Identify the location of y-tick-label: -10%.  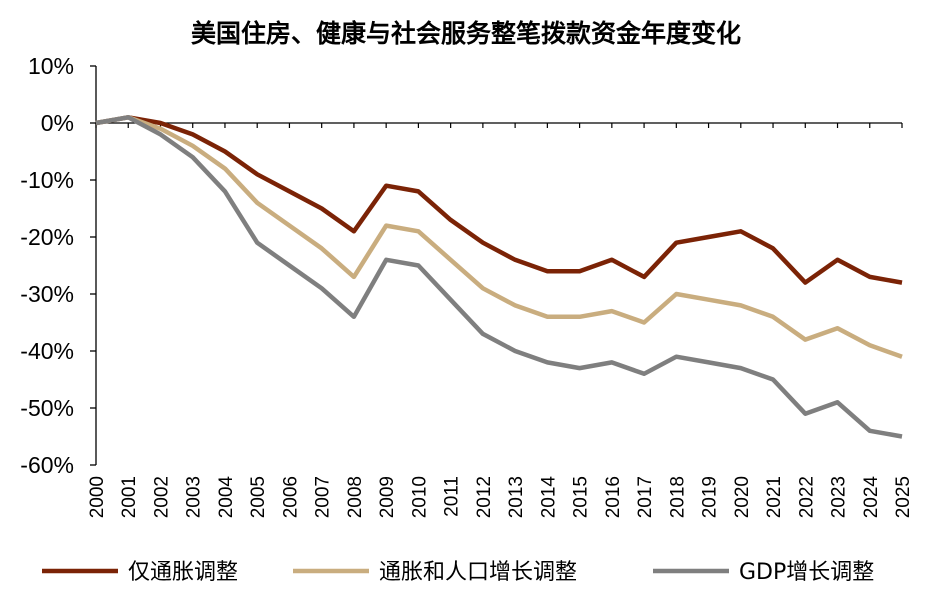
(47, 180).